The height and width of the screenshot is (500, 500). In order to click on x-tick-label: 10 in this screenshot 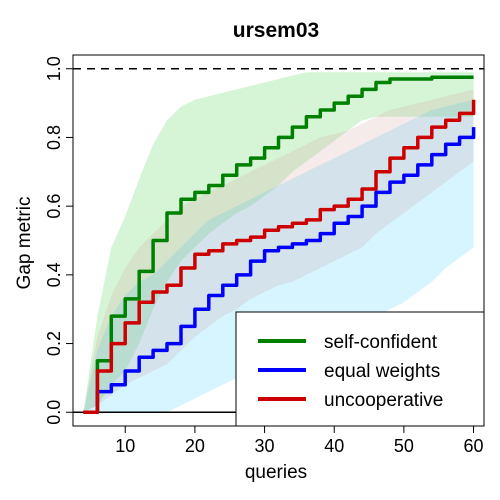, I will do `click(125, 446)`.